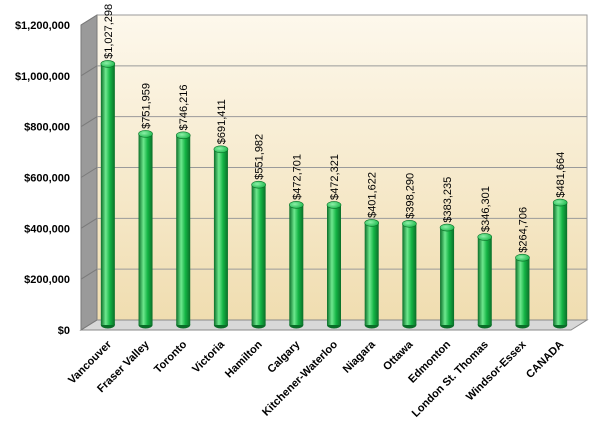 The width and height of the screenshot is (607, 434). What do you see at coordinates (360, 357) in the screenshot?
I see `x-tick-label: Niagara` at bounding box center [360, 357].